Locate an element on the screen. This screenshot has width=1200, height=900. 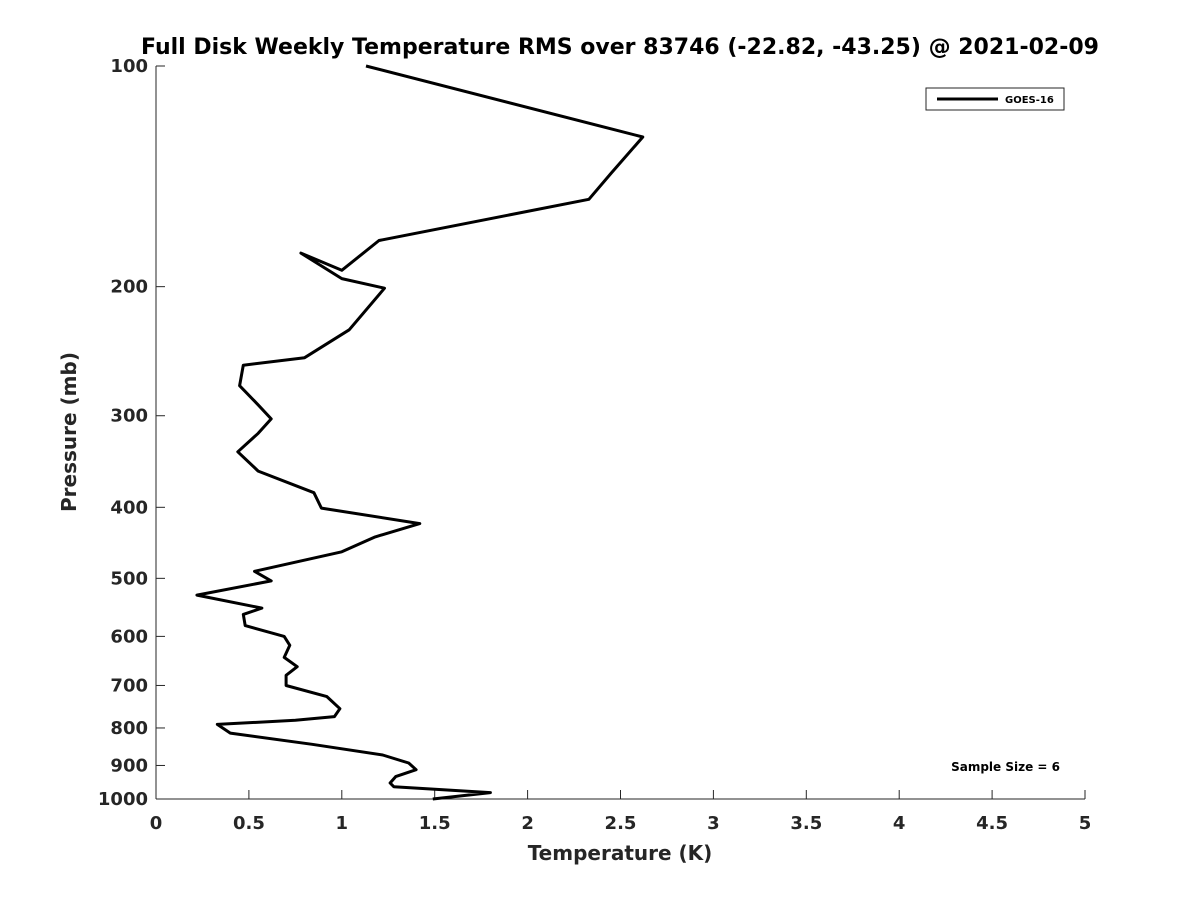
y-tick-label: 500 is located at coordinates (129, 578).